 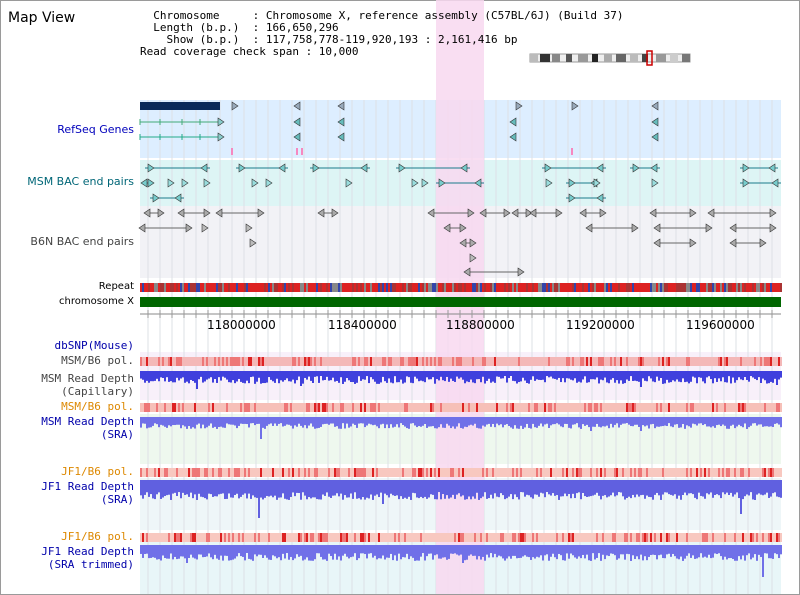 I want to click on b6n-bac-end, so click(x=583, y=213).